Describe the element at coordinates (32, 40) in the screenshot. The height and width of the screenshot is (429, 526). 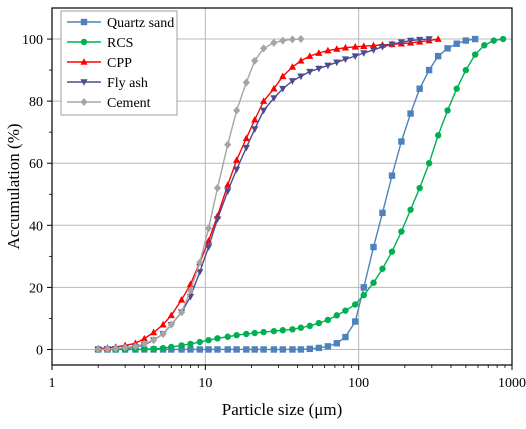
I see `y-tick-label: 100` at that location.